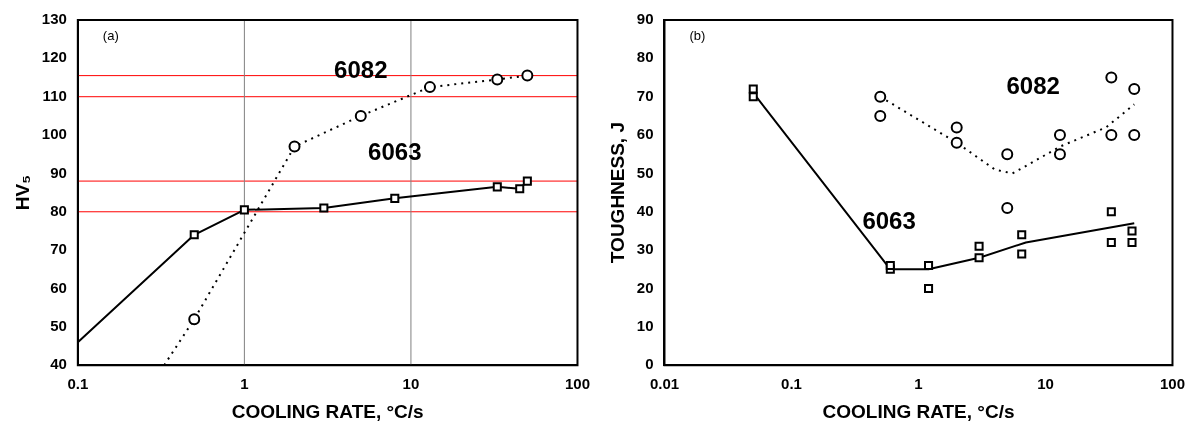  I want to click on y-axis-title: TOUGHNESS, J, so click(617, 193).